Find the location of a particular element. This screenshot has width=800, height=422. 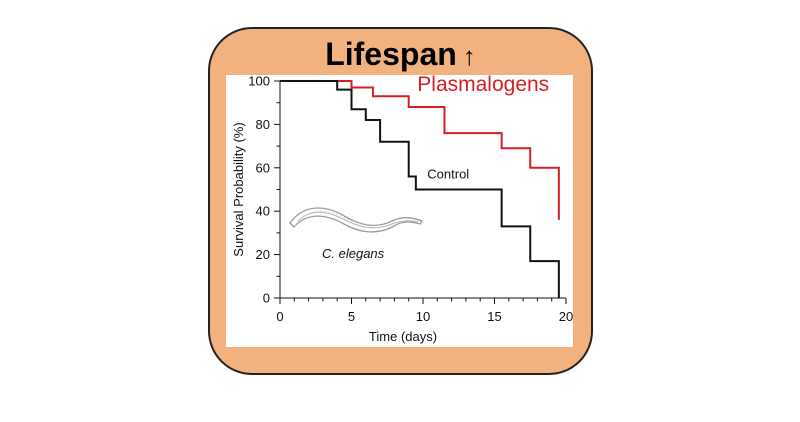

x-tick-label: 20 is located at coordinates (566, 316).